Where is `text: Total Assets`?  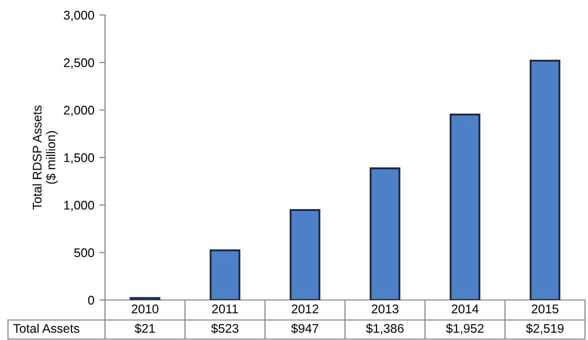
text: Total Assets is located at coordinates (46, 328).